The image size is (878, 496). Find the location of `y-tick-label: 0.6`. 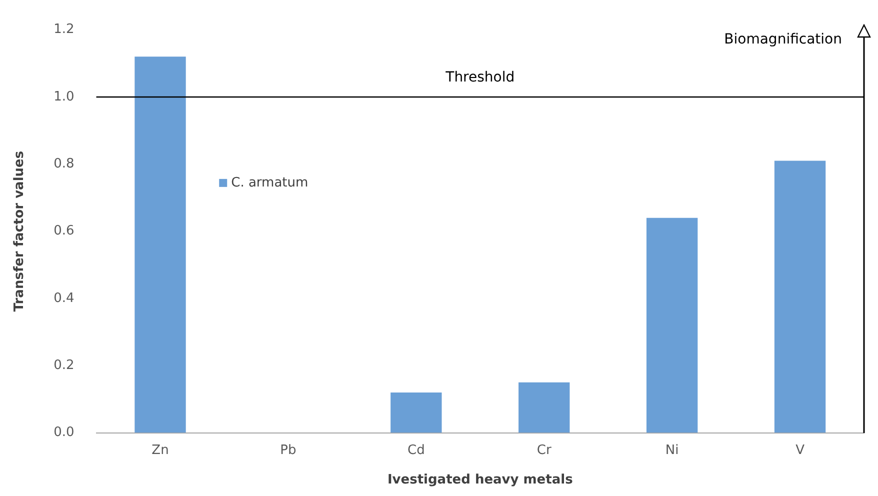

y-tick-label: 0.6 is located at coordinates (64, 231).